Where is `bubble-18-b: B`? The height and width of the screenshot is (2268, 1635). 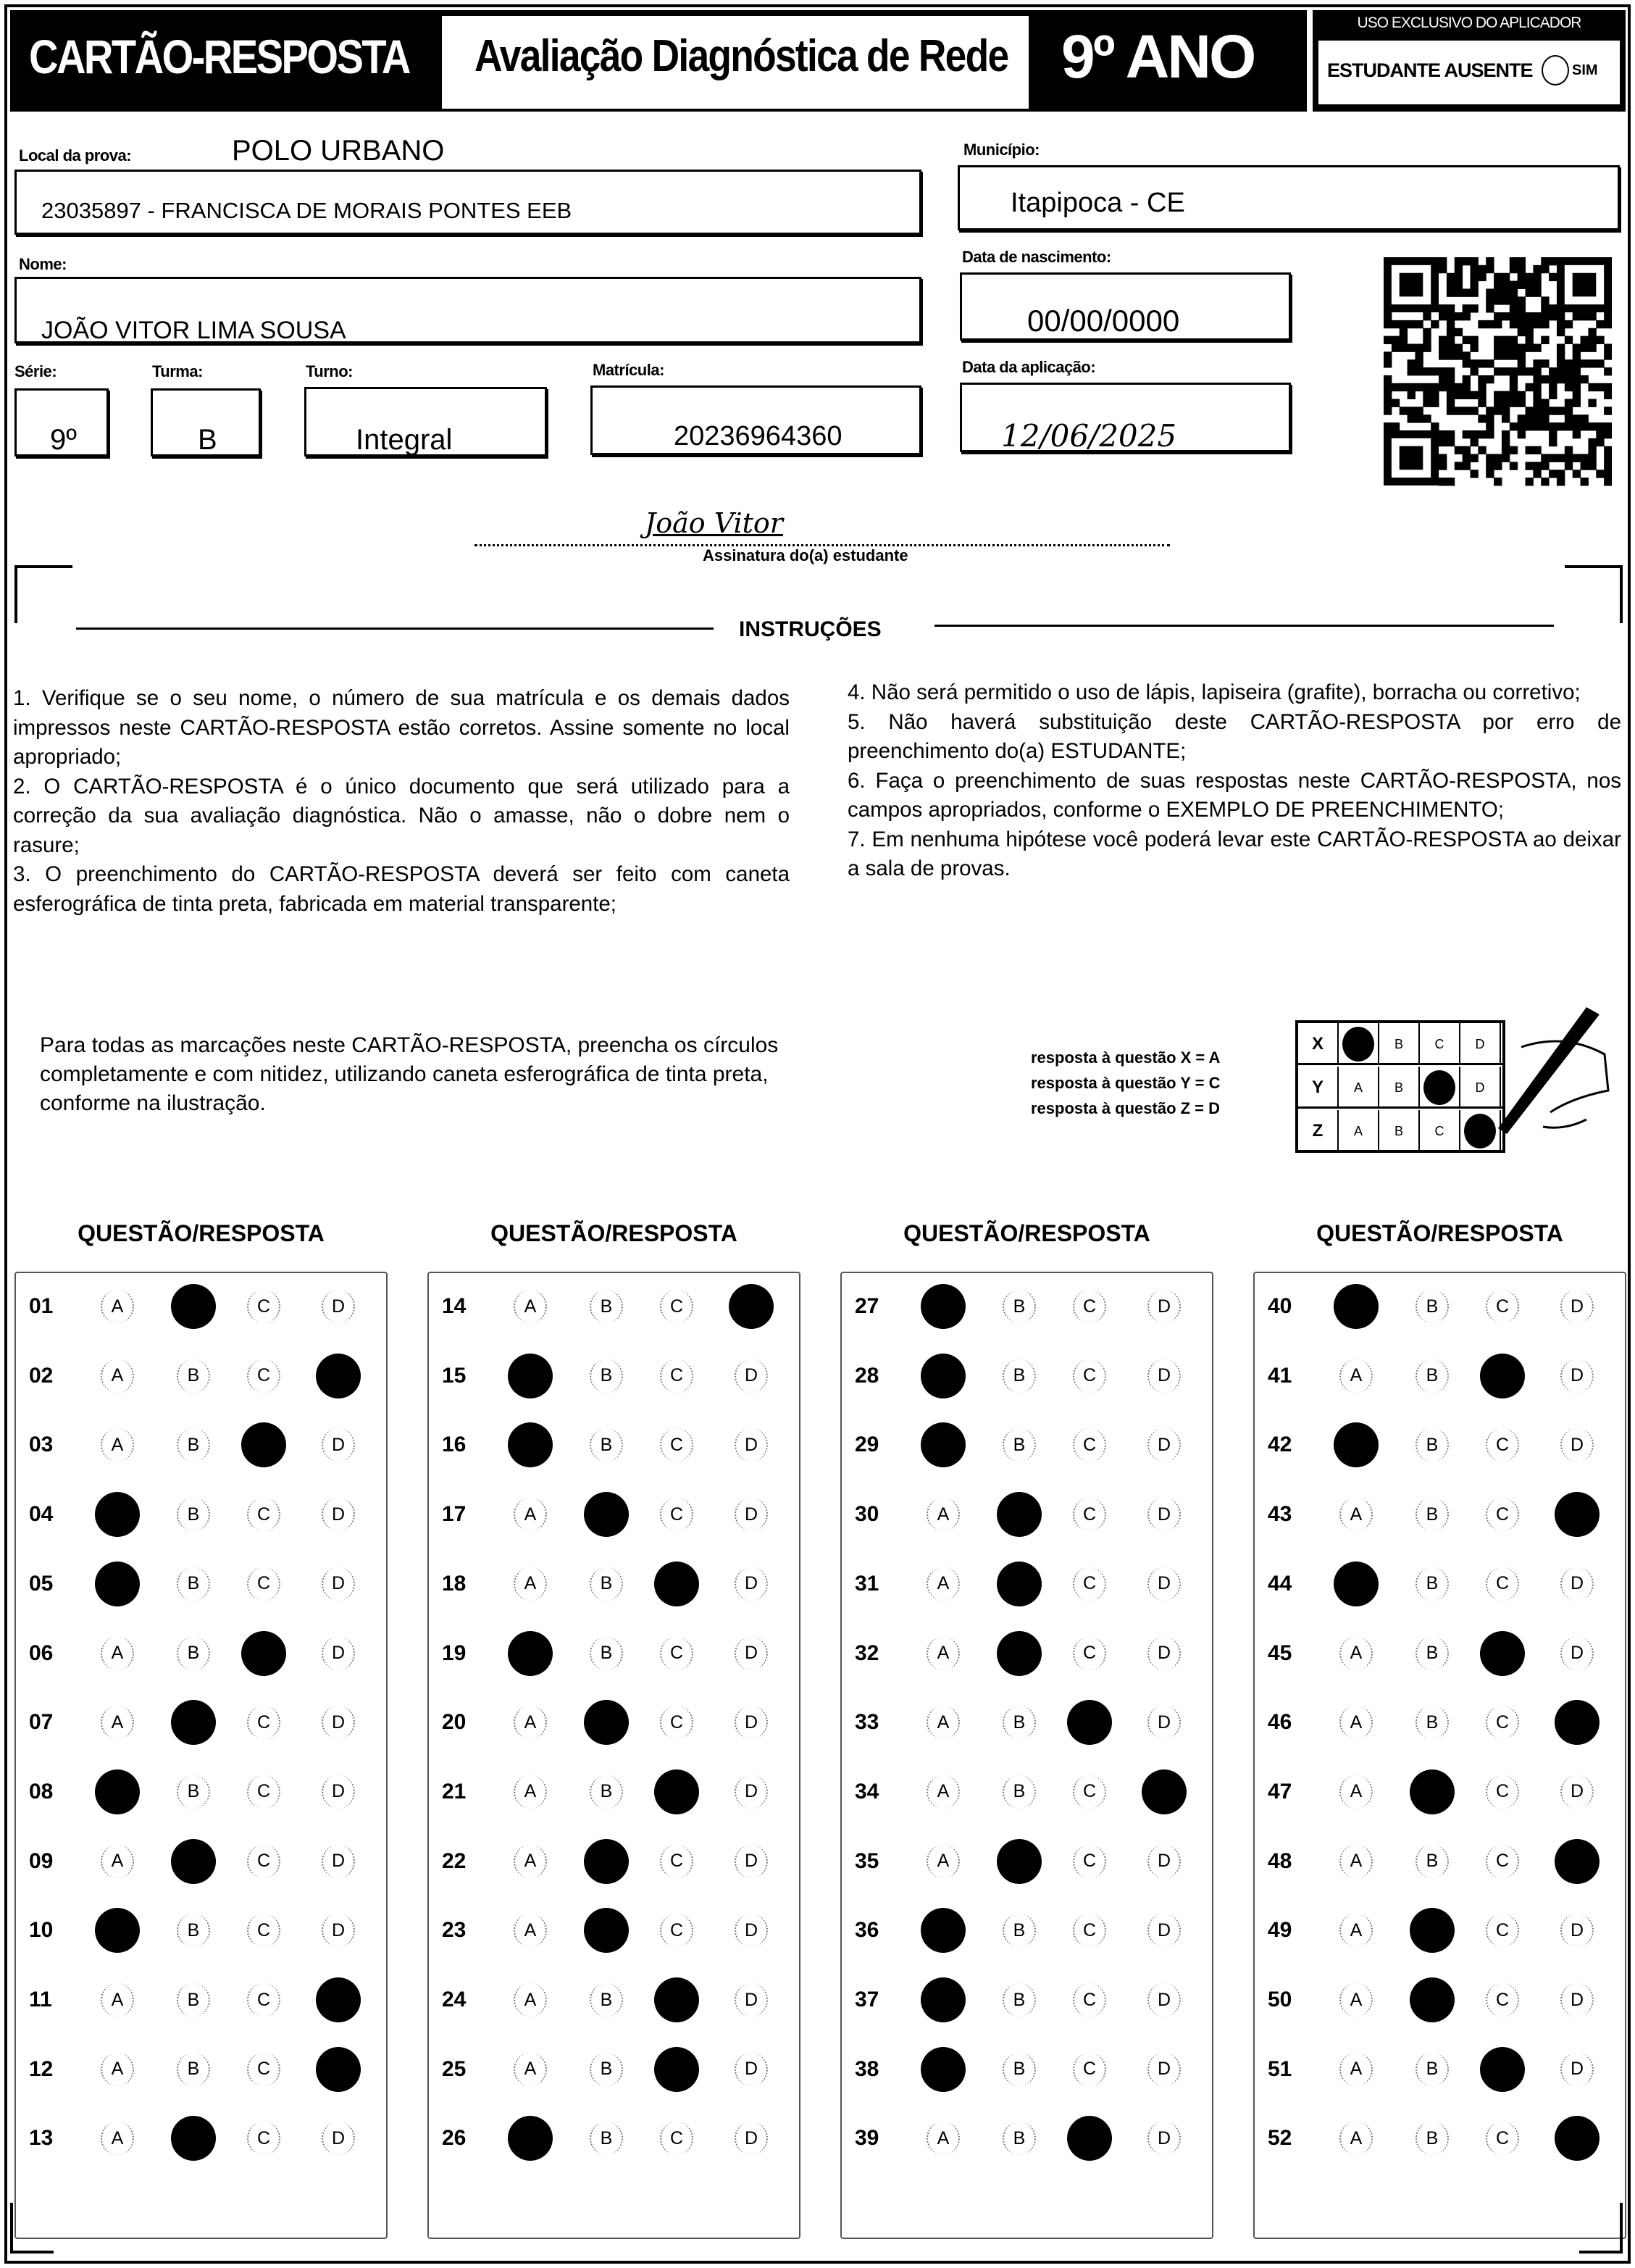 bubble-18-b: B is located at coordinates (607, 1584).